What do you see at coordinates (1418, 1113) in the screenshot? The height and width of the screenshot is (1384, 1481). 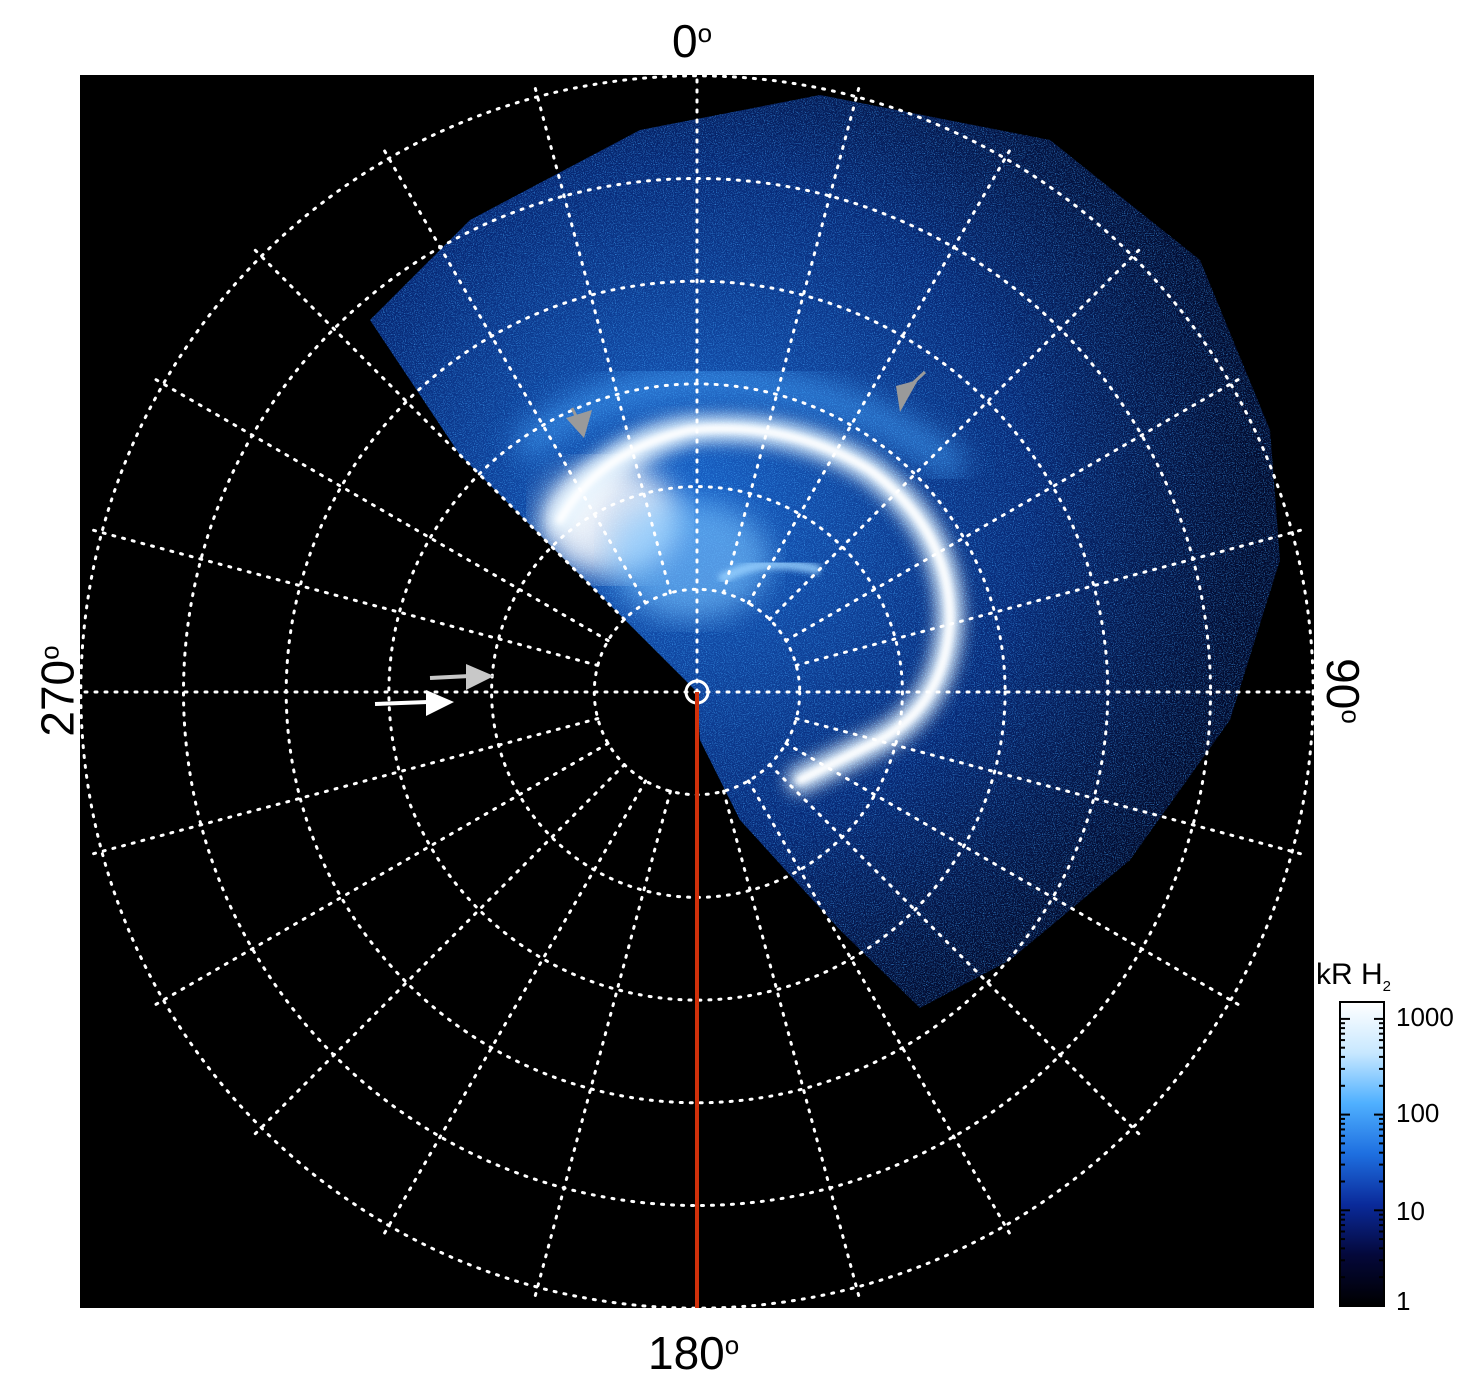 I see `colorbar-tick-label: 100` at bounding box center [1418, 1113].